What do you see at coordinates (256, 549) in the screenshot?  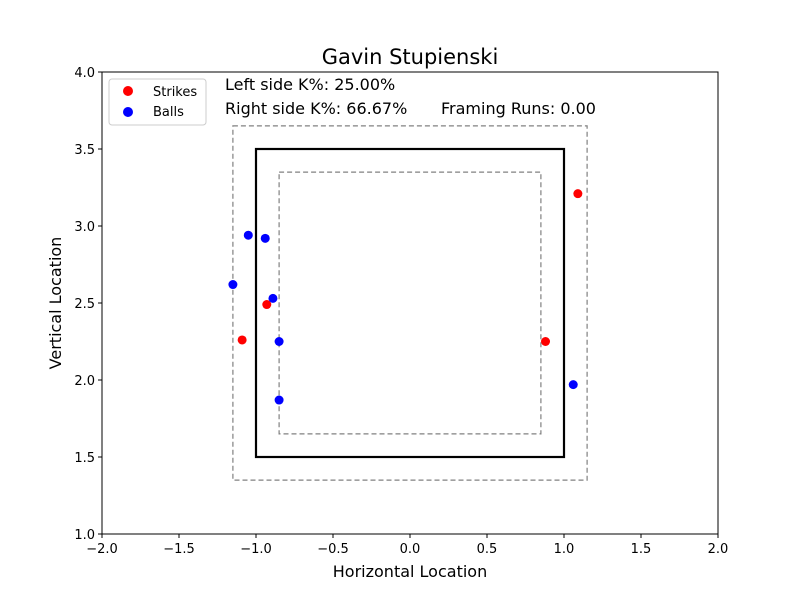 I see `x-tick-label: −1.0` at bounding box center [256, 549].